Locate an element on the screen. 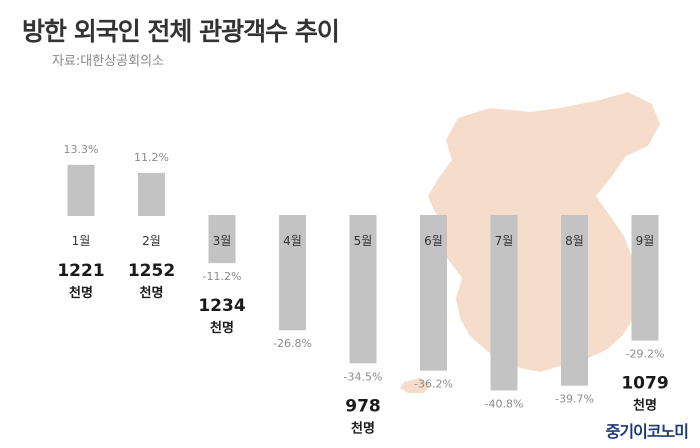 The width and height of the screenshot is (700, 448). chart-title: 방한 외국인 전체 관광객수 추이 is located at coordinates (181, 31).